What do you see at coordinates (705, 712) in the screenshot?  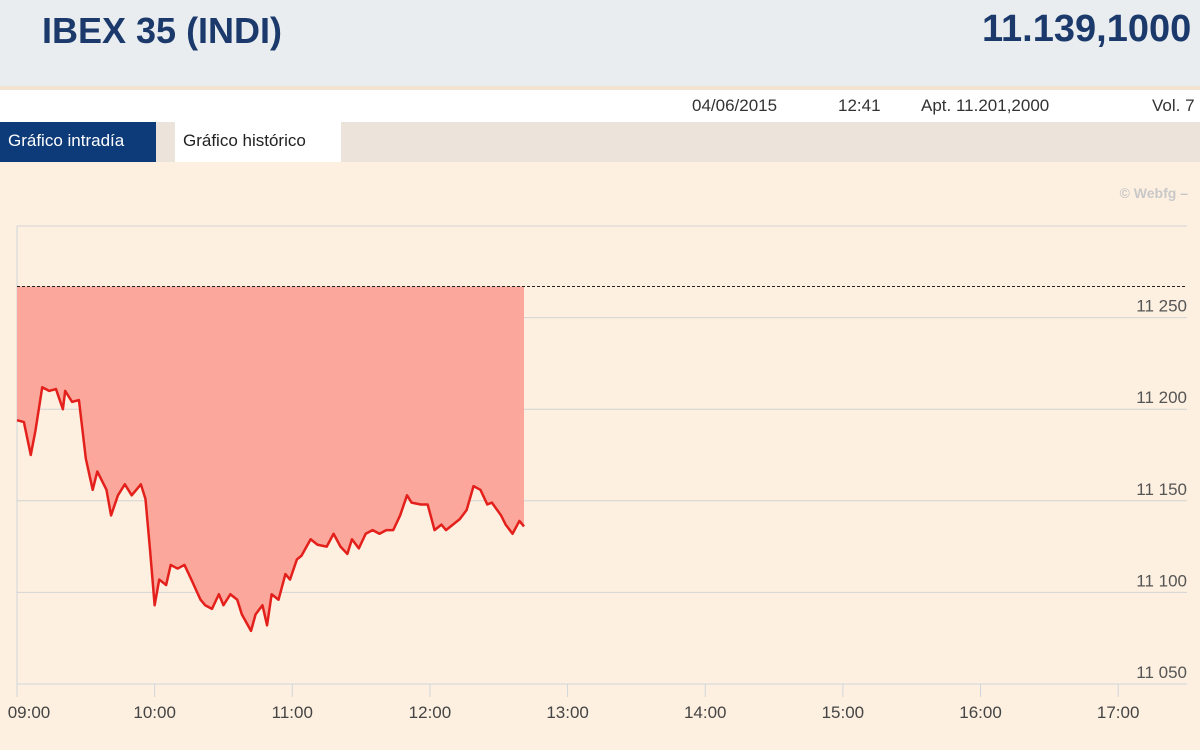 I see `x-tick-label: 14:00` at bounding box center [705, 712].